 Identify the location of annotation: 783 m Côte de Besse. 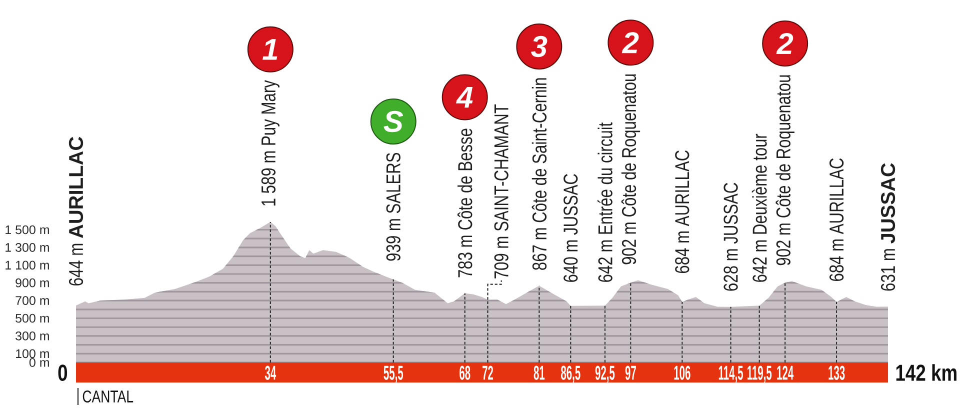
(464, 203).